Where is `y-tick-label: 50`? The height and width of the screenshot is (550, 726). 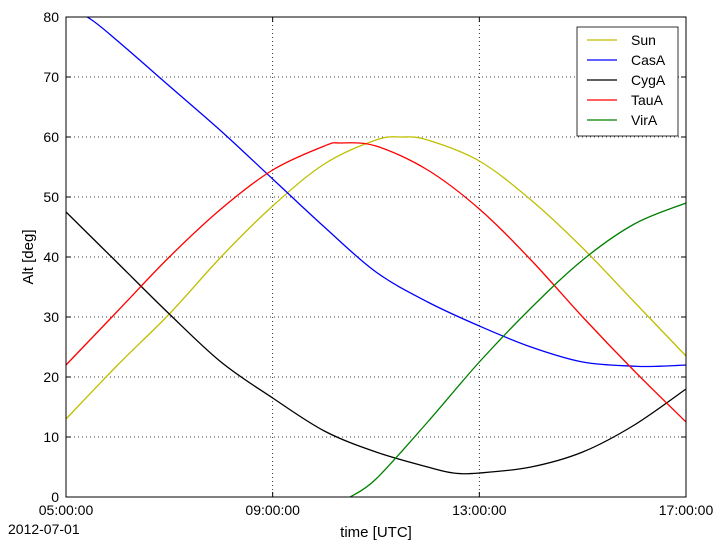 y-tick-label: 50 is located at coordinates (51, 197).